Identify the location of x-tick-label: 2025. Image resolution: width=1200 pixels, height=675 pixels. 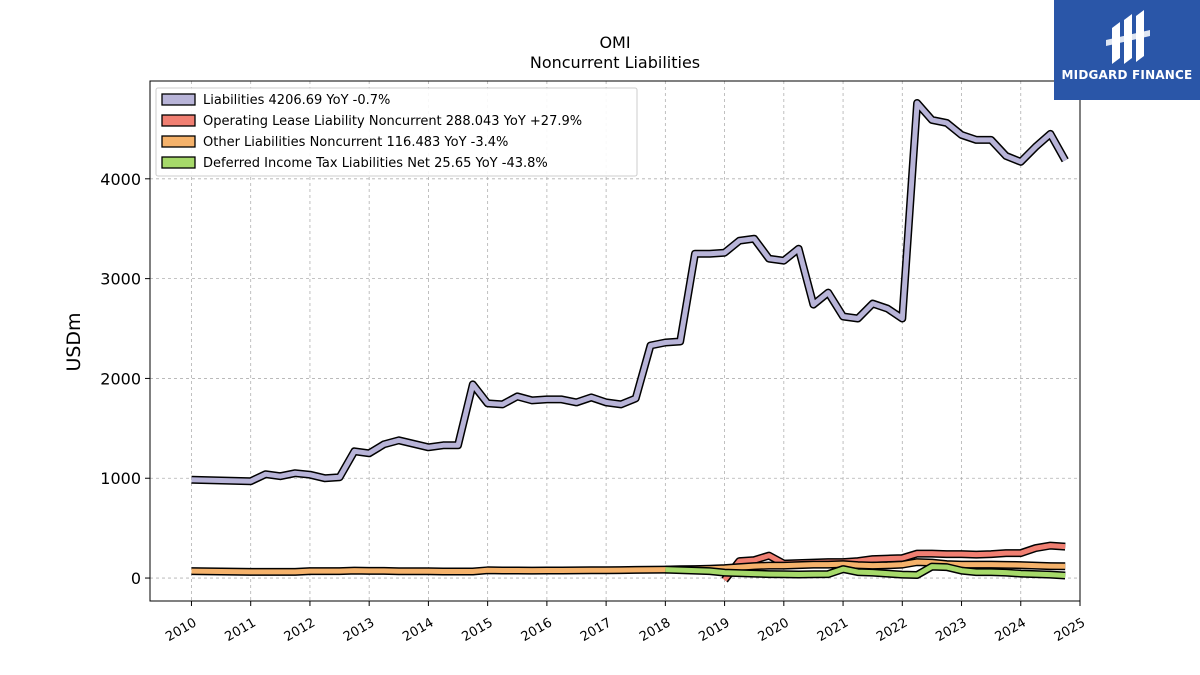
(1070, 630).